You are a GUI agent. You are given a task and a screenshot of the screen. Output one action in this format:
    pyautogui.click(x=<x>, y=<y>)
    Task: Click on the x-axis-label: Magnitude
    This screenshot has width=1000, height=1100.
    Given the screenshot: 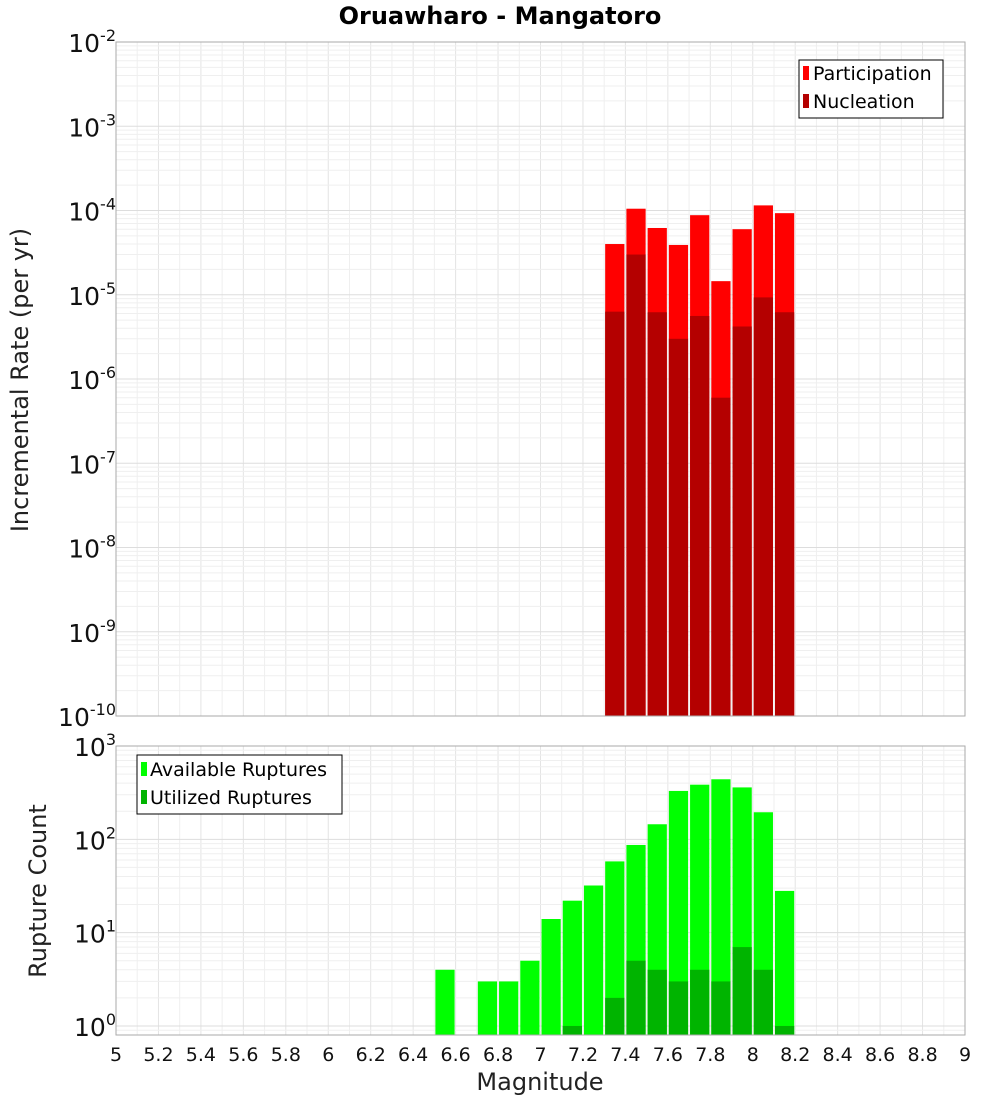 What is the action you would take?
    pyautogui.click(x=539, y=1082)
    